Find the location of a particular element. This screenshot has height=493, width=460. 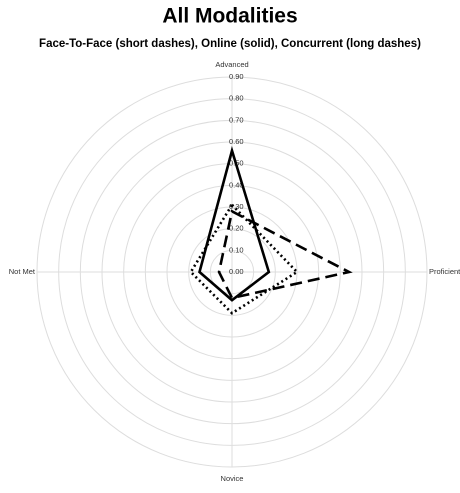

tick-label: 0.90 is located at coordinates (236, 76).